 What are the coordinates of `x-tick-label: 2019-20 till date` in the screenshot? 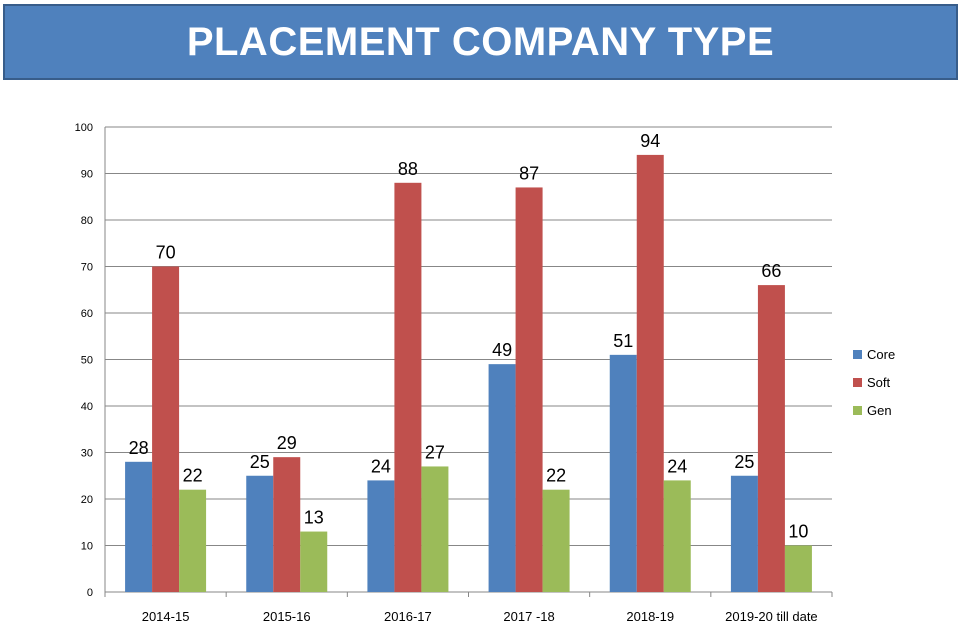 It's located at (771, 616).